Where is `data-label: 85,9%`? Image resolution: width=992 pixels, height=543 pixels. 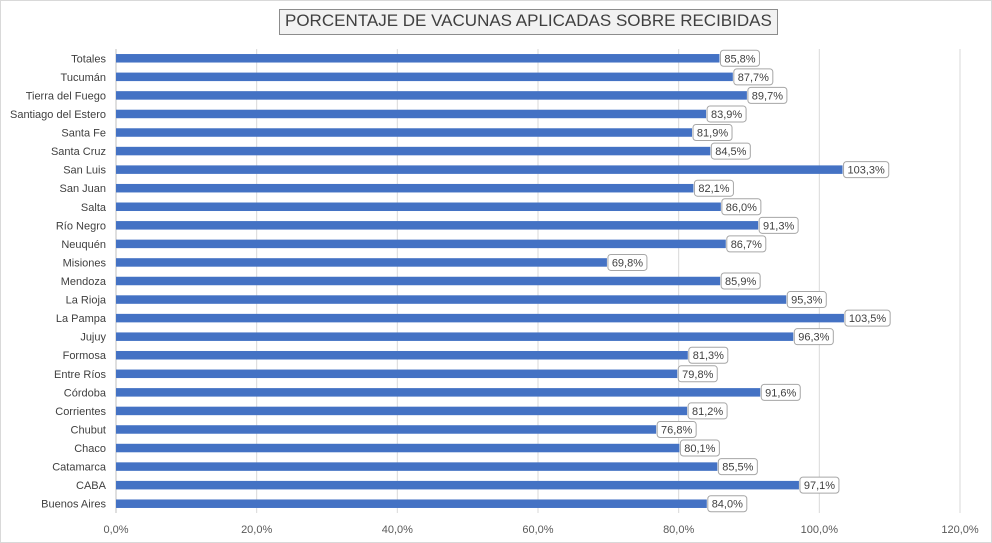 data-label: 85,9% is located at coordinates (740, 282).